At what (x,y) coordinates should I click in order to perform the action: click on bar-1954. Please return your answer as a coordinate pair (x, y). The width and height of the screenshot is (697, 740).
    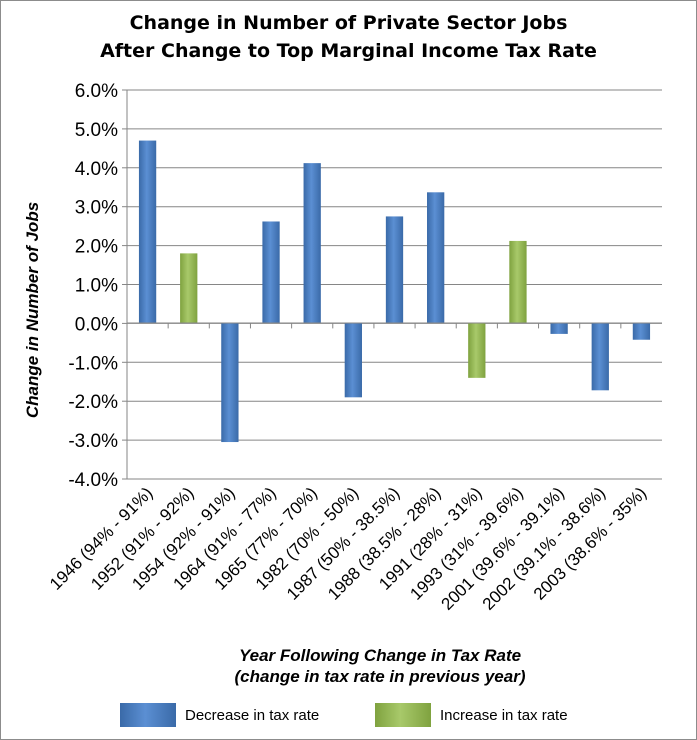
    Looking at the image, I should click on (230, 383).